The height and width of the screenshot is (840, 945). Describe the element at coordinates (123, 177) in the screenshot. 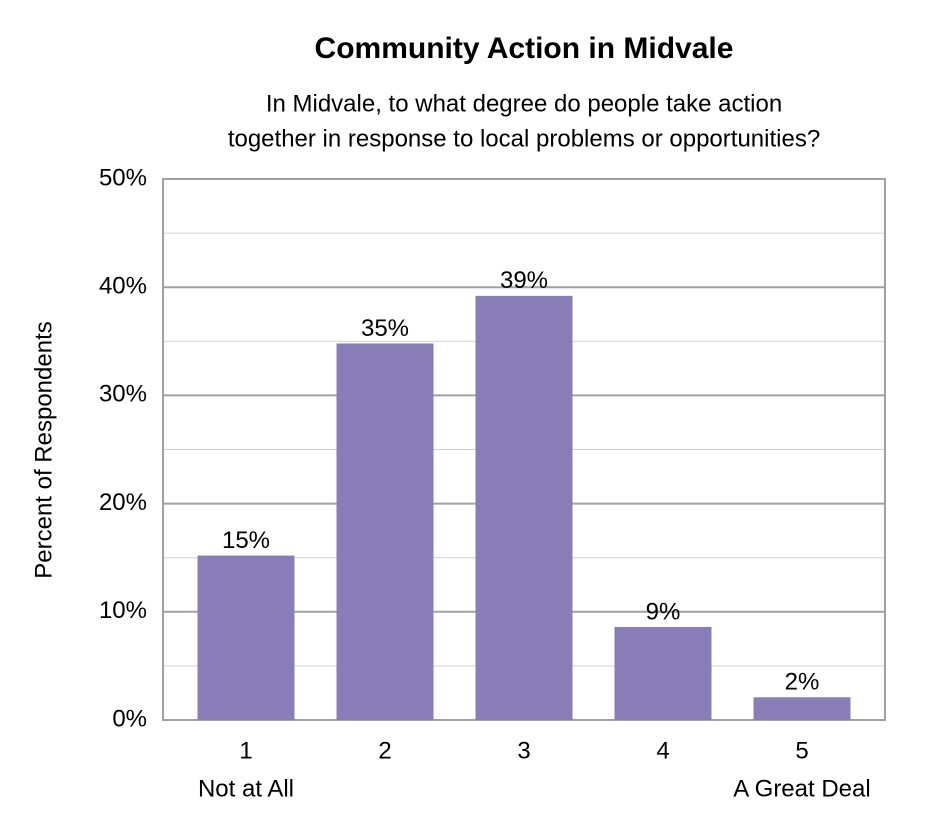

I see `y-tick-label: 50%` at that location.